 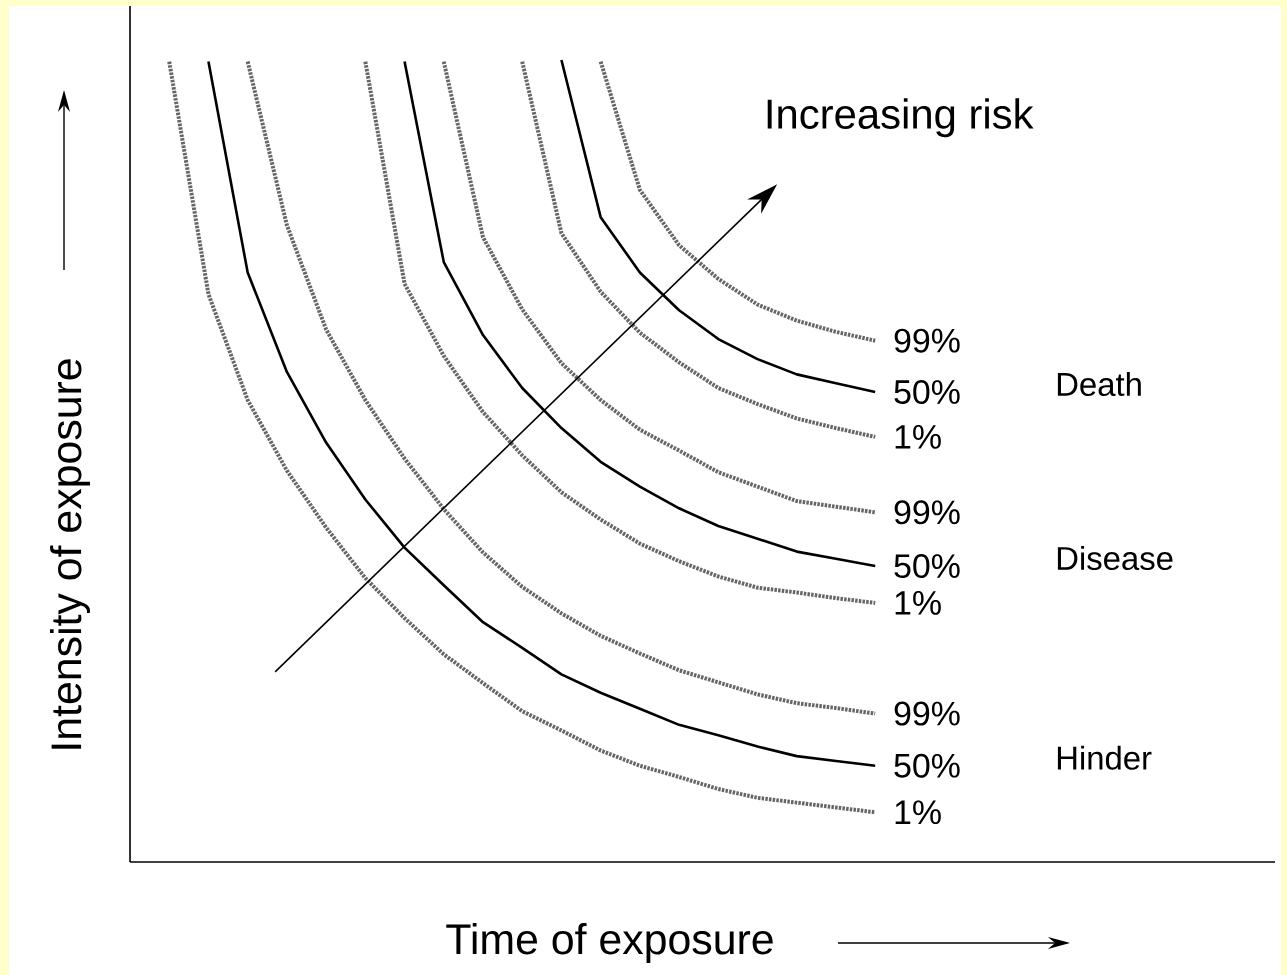 I want to click on text: Hinder, so click(x=1104, y=757).